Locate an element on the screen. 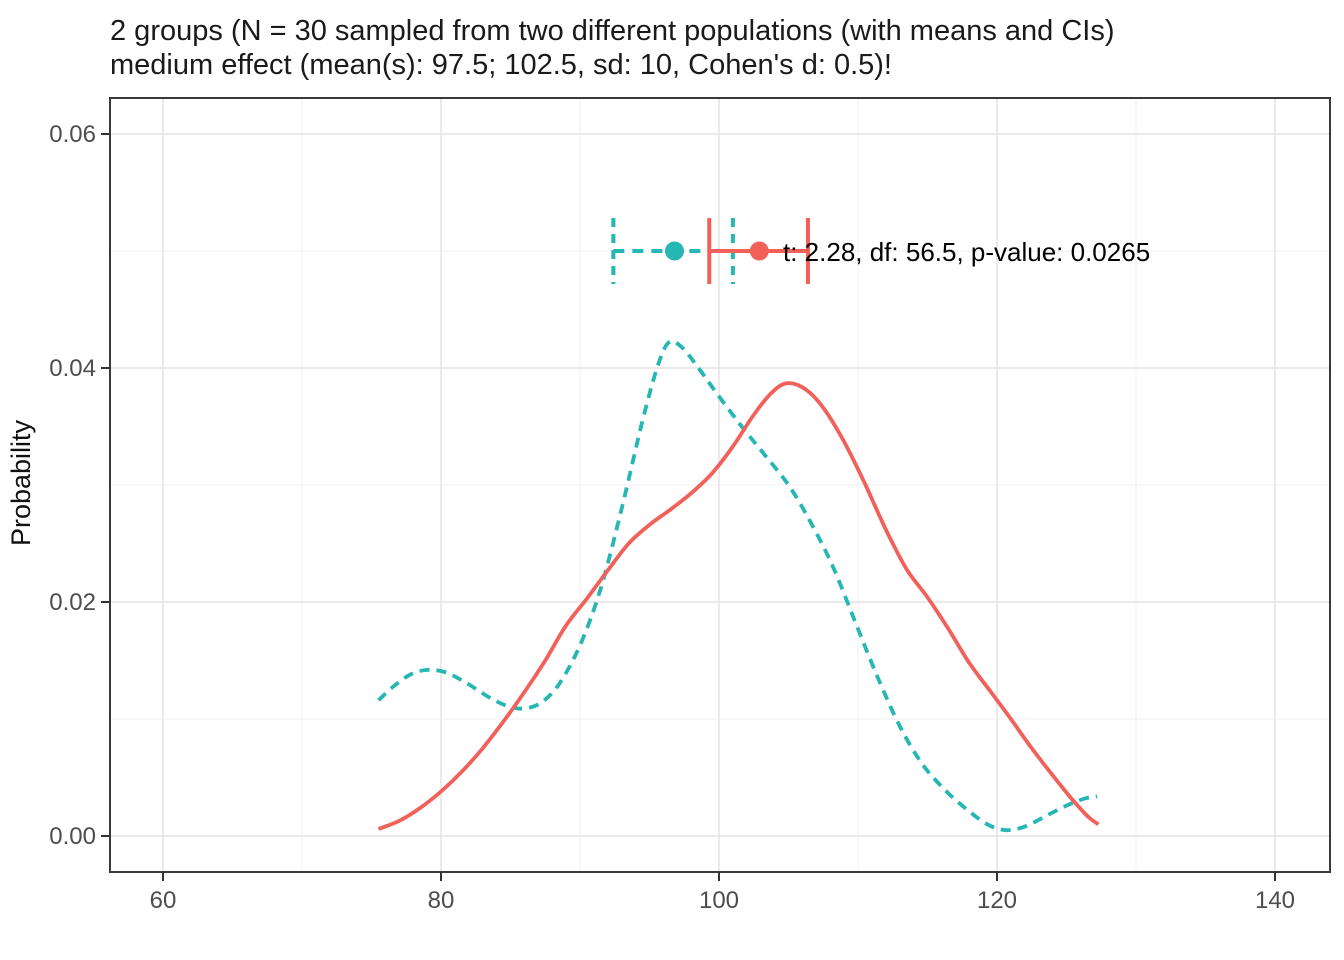 The height and width of the screenshot is (960, 1344). x-tick-label: 60 is located at coordinates (163, 900).